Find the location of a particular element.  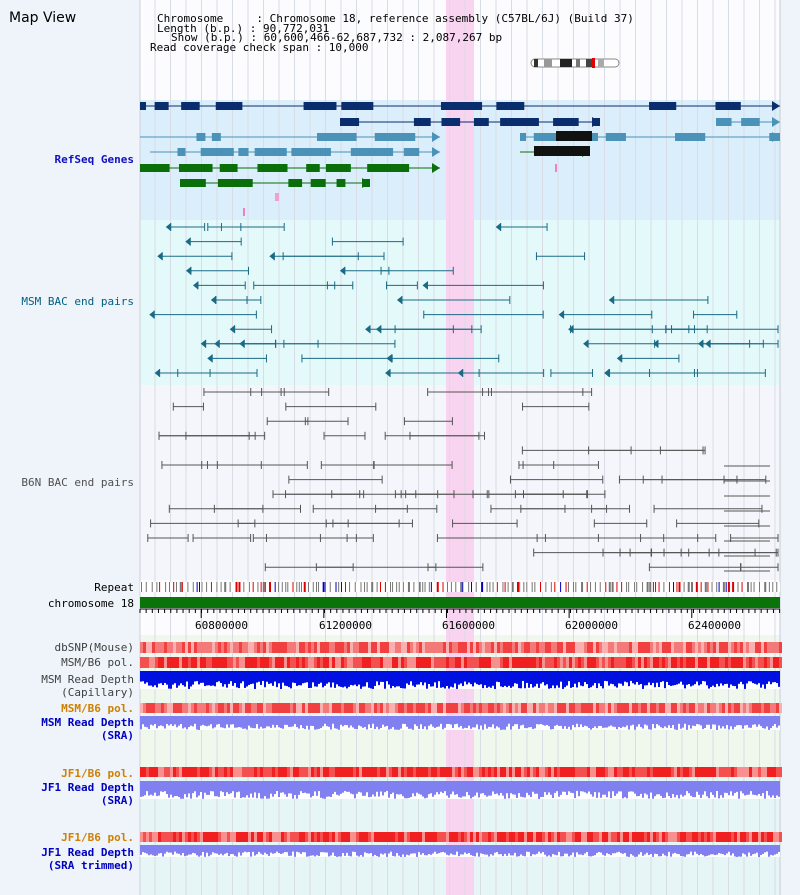

bac-end-arrow is located at coordinates (210, 358).